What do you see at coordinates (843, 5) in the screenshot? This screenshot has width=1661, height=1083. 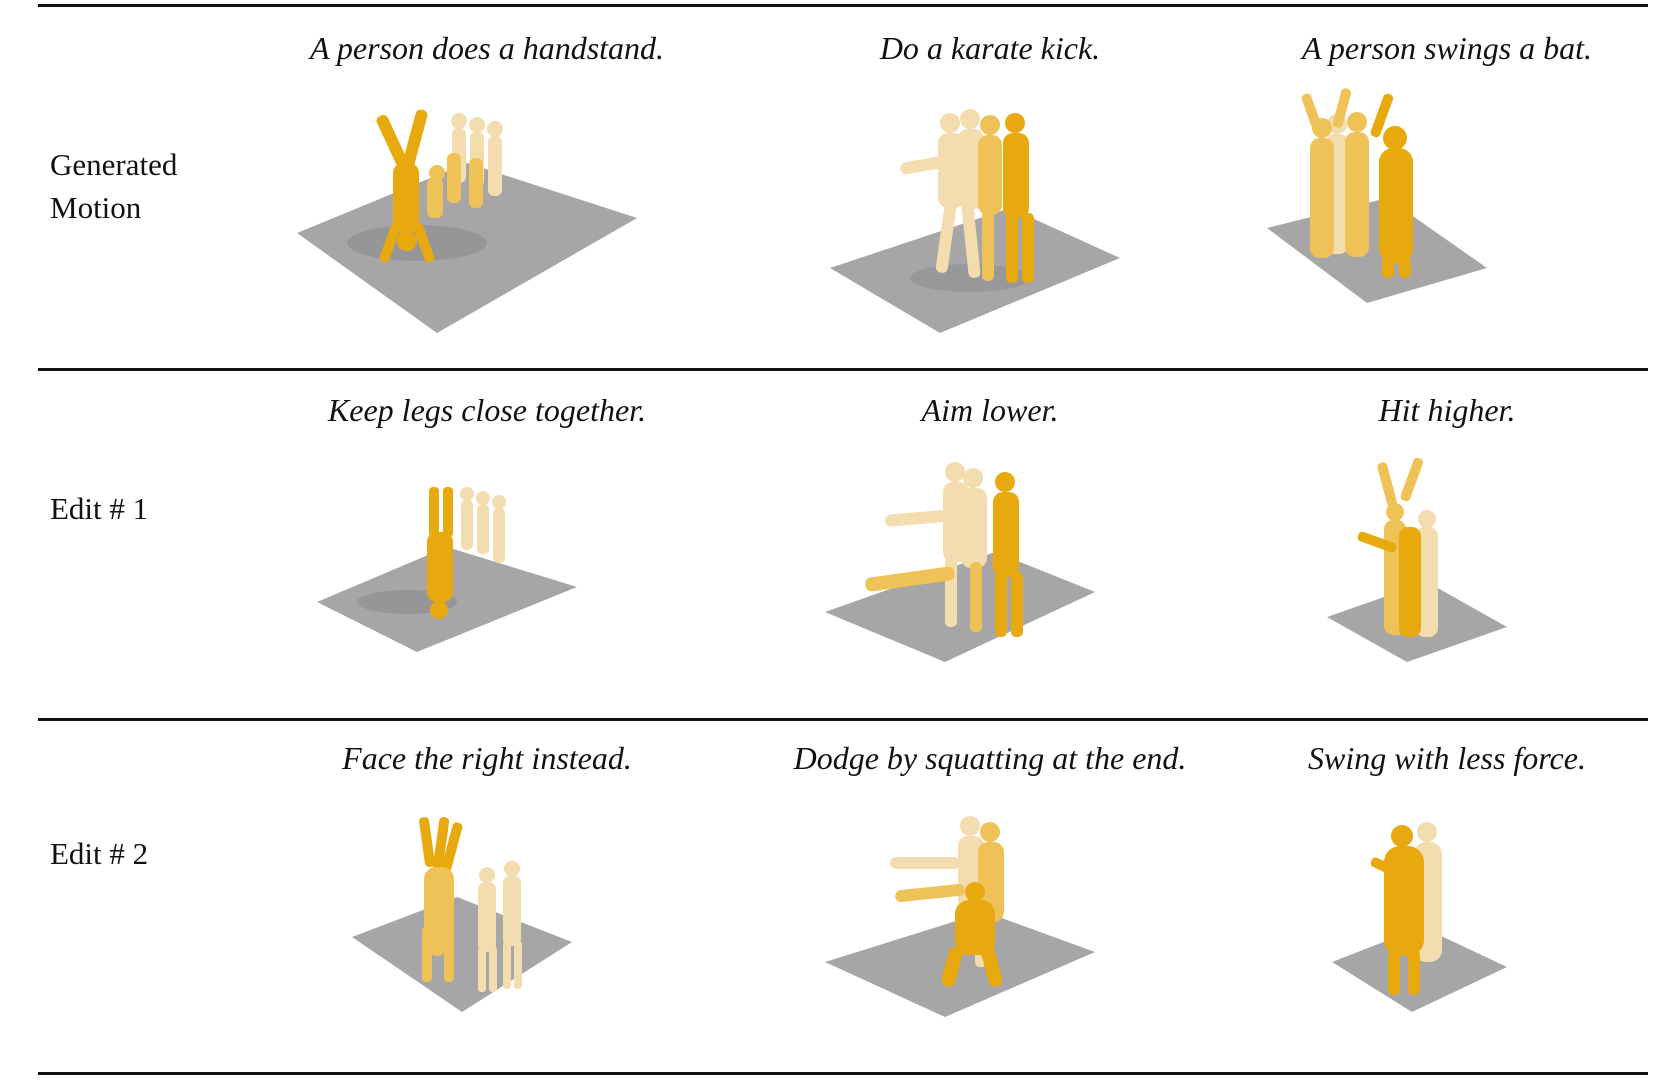 I see `table-top-rule` at bounding box center [843, 5].